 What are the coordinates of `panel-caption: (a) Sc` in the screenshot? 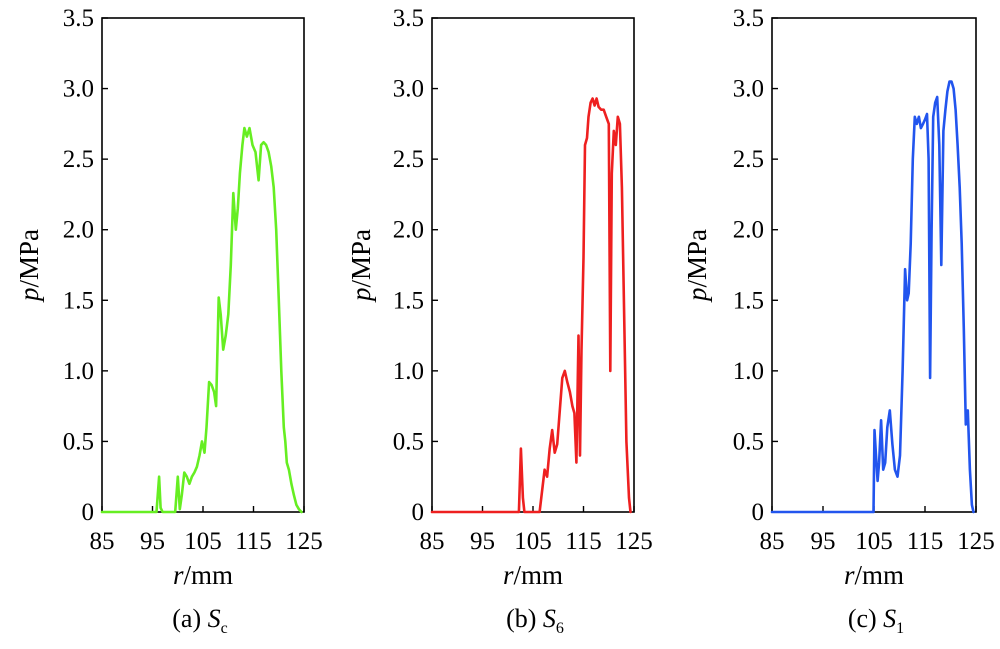 It's located at (199, 620).